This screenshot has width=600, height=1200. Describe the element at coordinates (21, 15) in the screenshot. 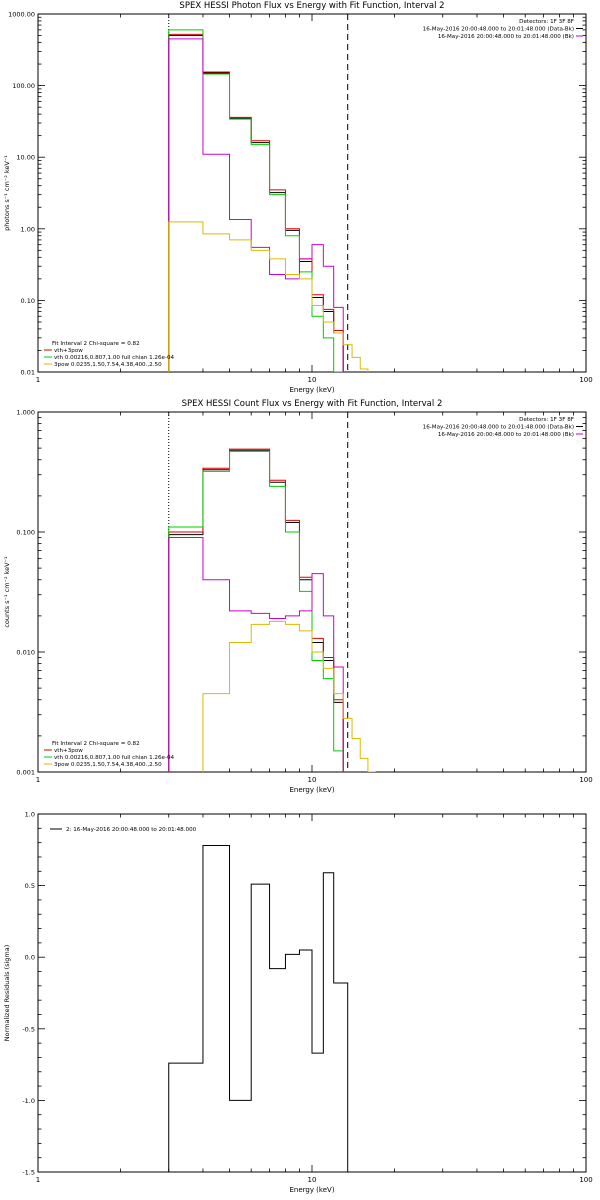

I see `y-tick-label: 1000.00` at that location.